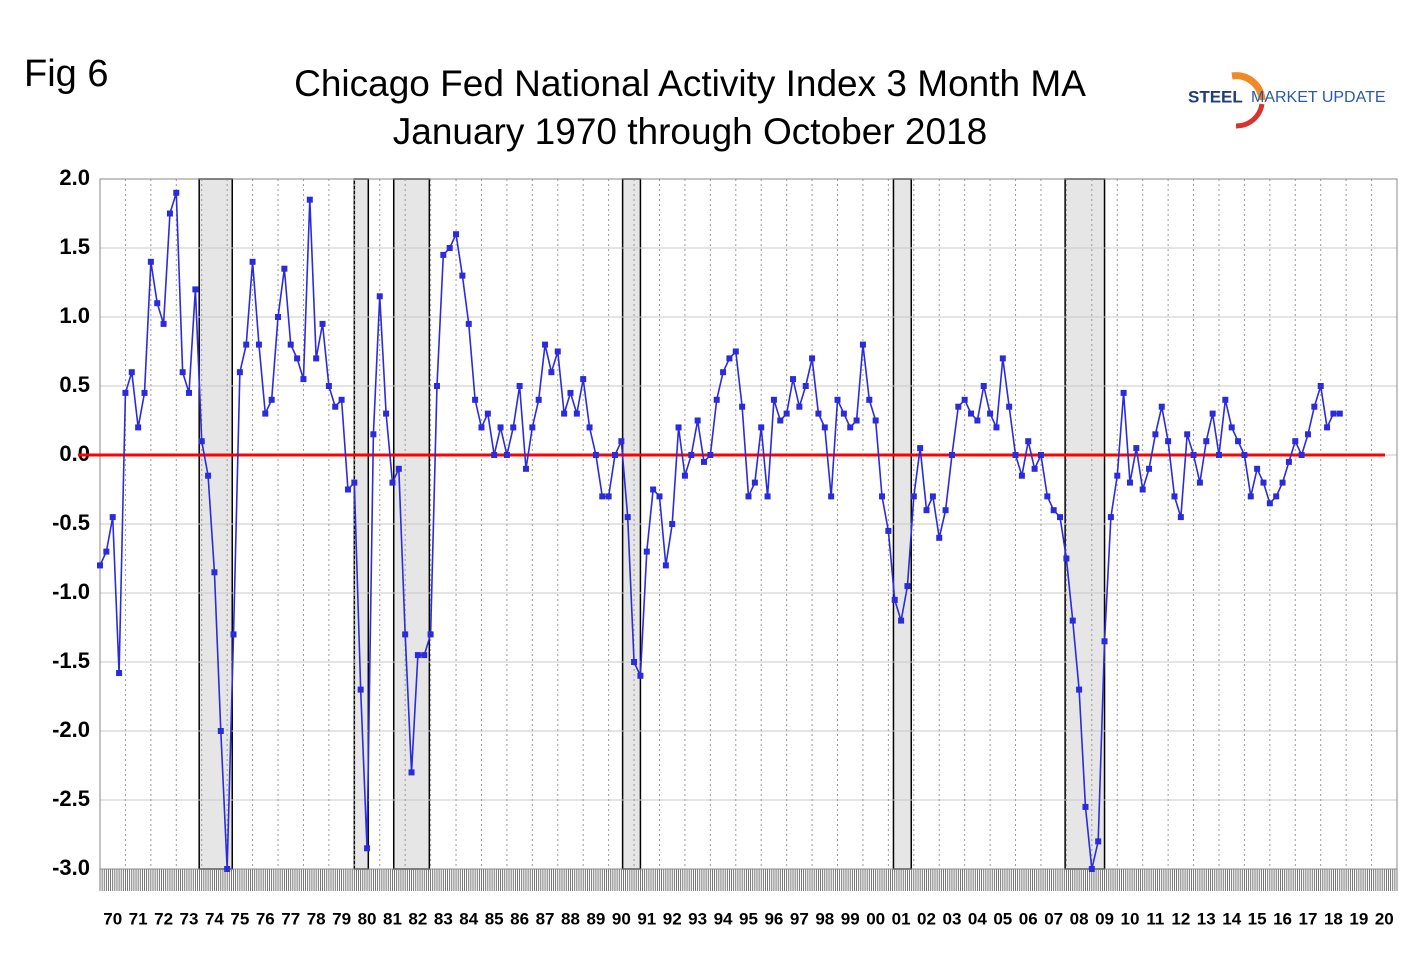  What do you see at coordinates (1079, 918) in the screenshot?
I see `x-tick-label: 08` at bounding box center [1079, 918].